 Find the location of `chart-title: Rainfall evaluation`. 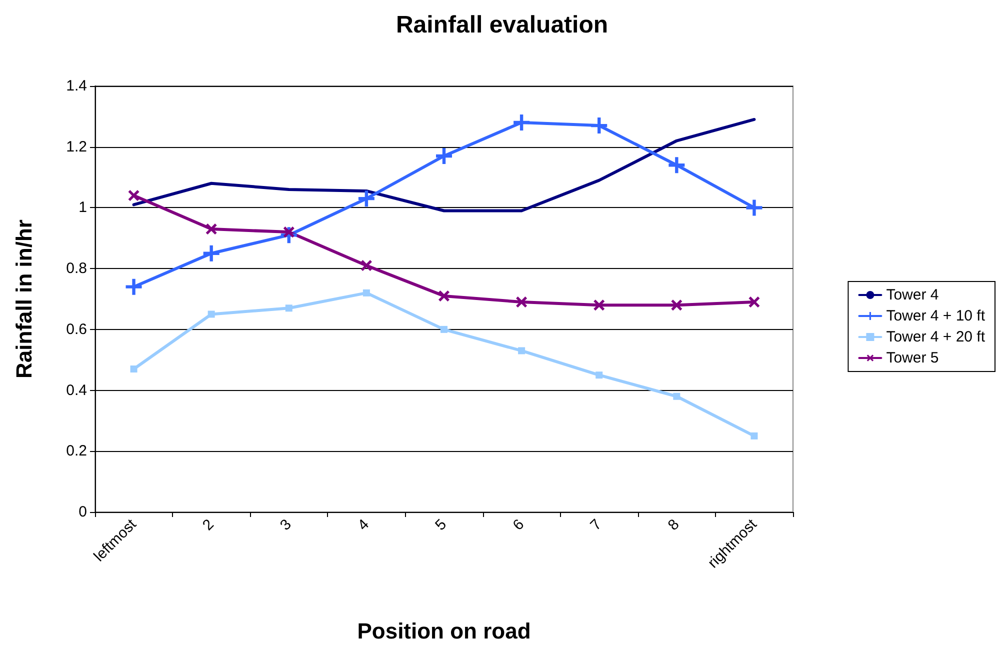

chart-title: Rainfall evaluation is located at coordinates (502, 25).